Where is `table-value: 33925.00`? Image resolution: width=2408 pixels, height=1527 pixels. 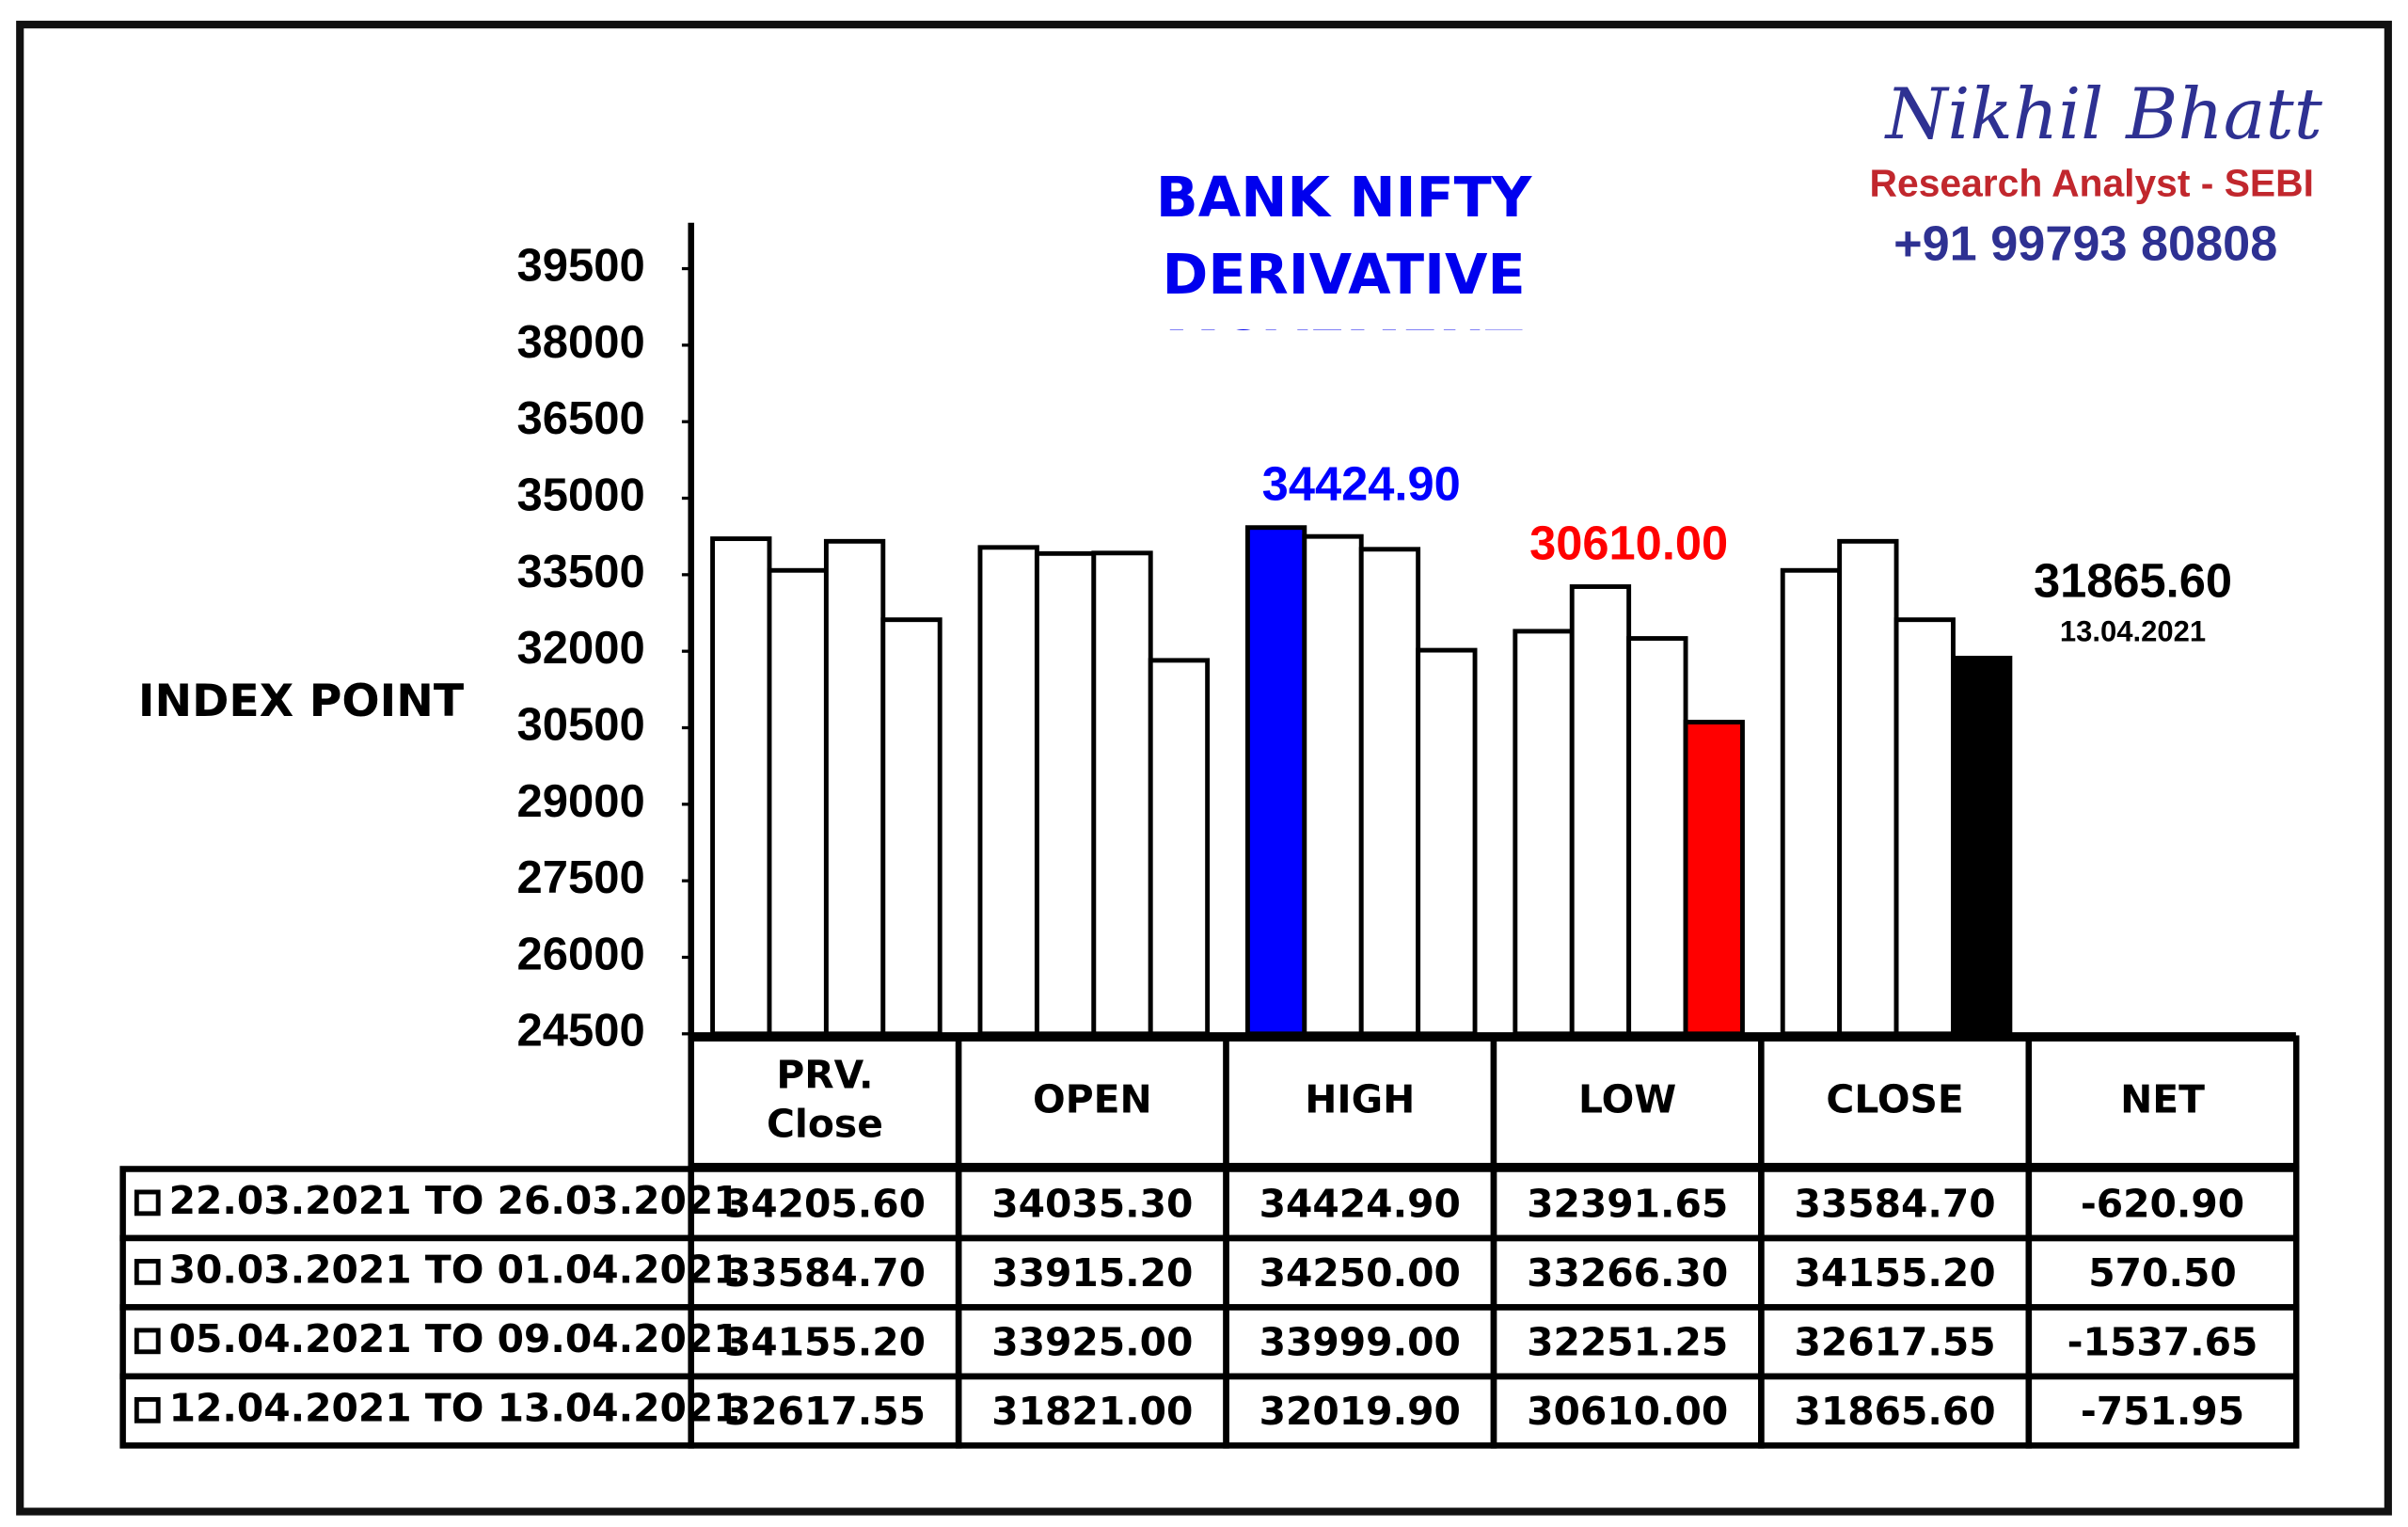
table-value: 33925.00 is located at coordinates (1092, 1341).